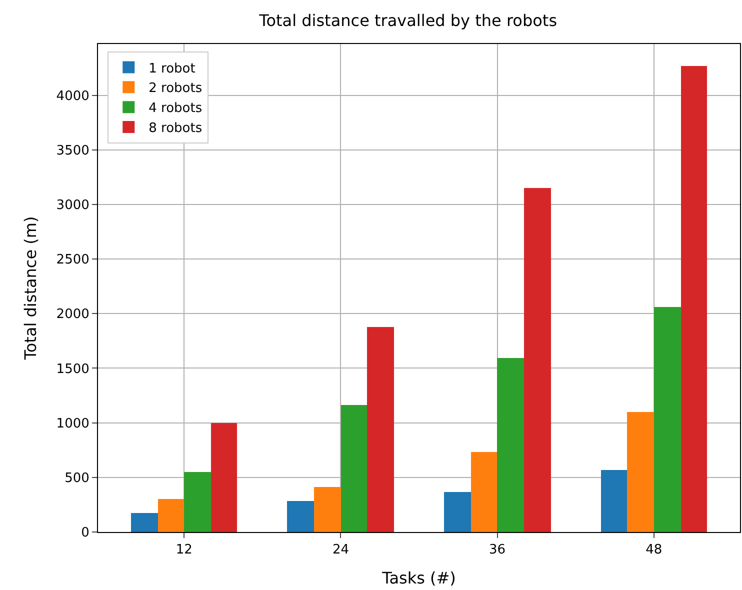 The height and width of the screenshot is (590, 742). What do you see at coordinates (408, 20) in the screenshot?
I see `chart-title: Total distance travalled by the robots` at bounding box center [408, 20].